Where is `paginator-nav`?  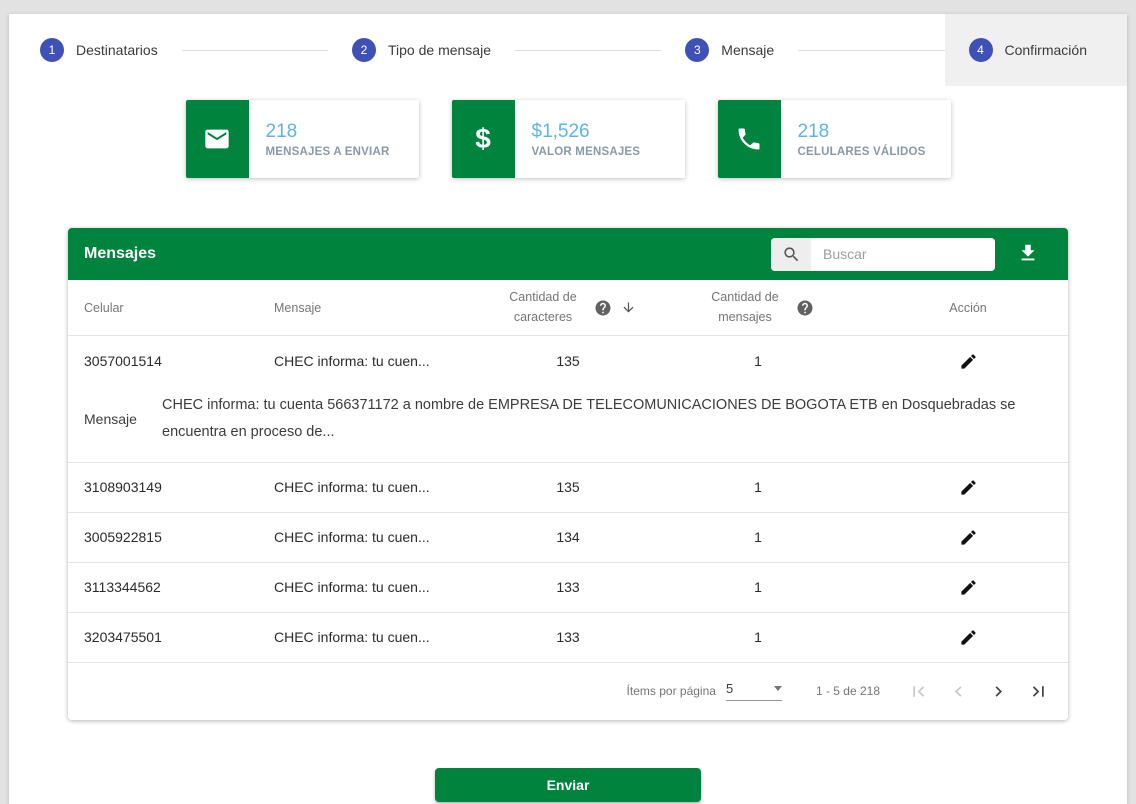 paginator-nav is located at coordinates (978, 691).